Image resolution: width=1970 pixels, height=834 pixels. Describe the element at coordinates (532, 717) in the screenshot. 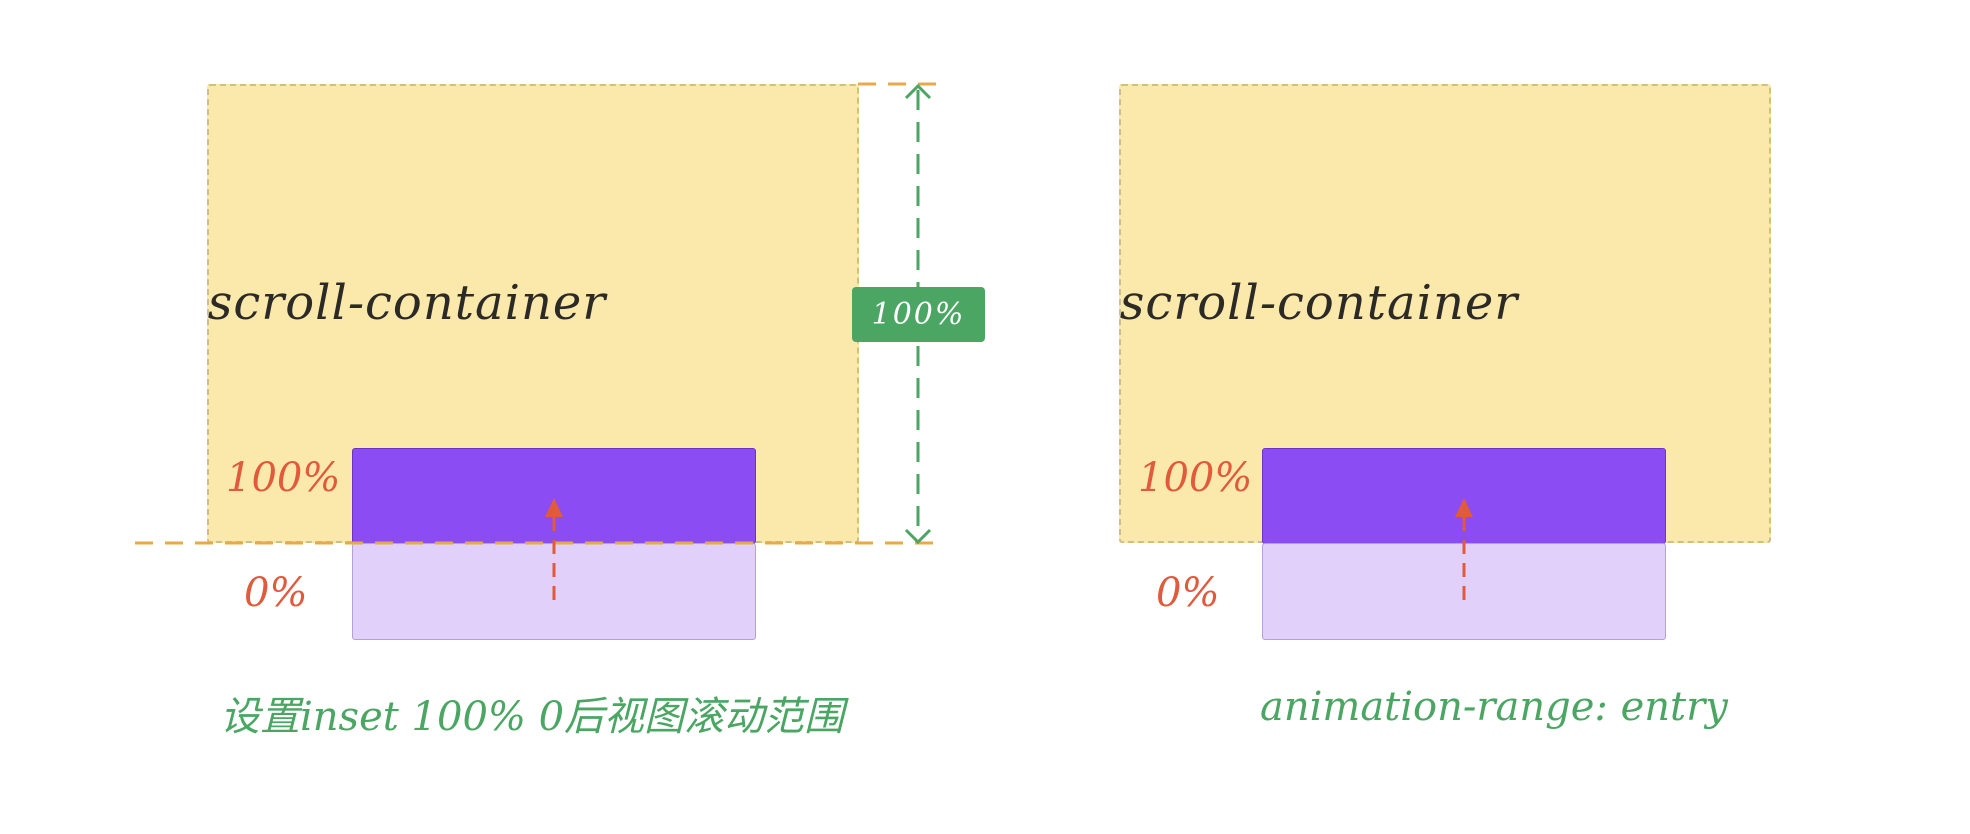

I see `left-caption: 设置inset 100% 0后视图滚动范围` at that location.